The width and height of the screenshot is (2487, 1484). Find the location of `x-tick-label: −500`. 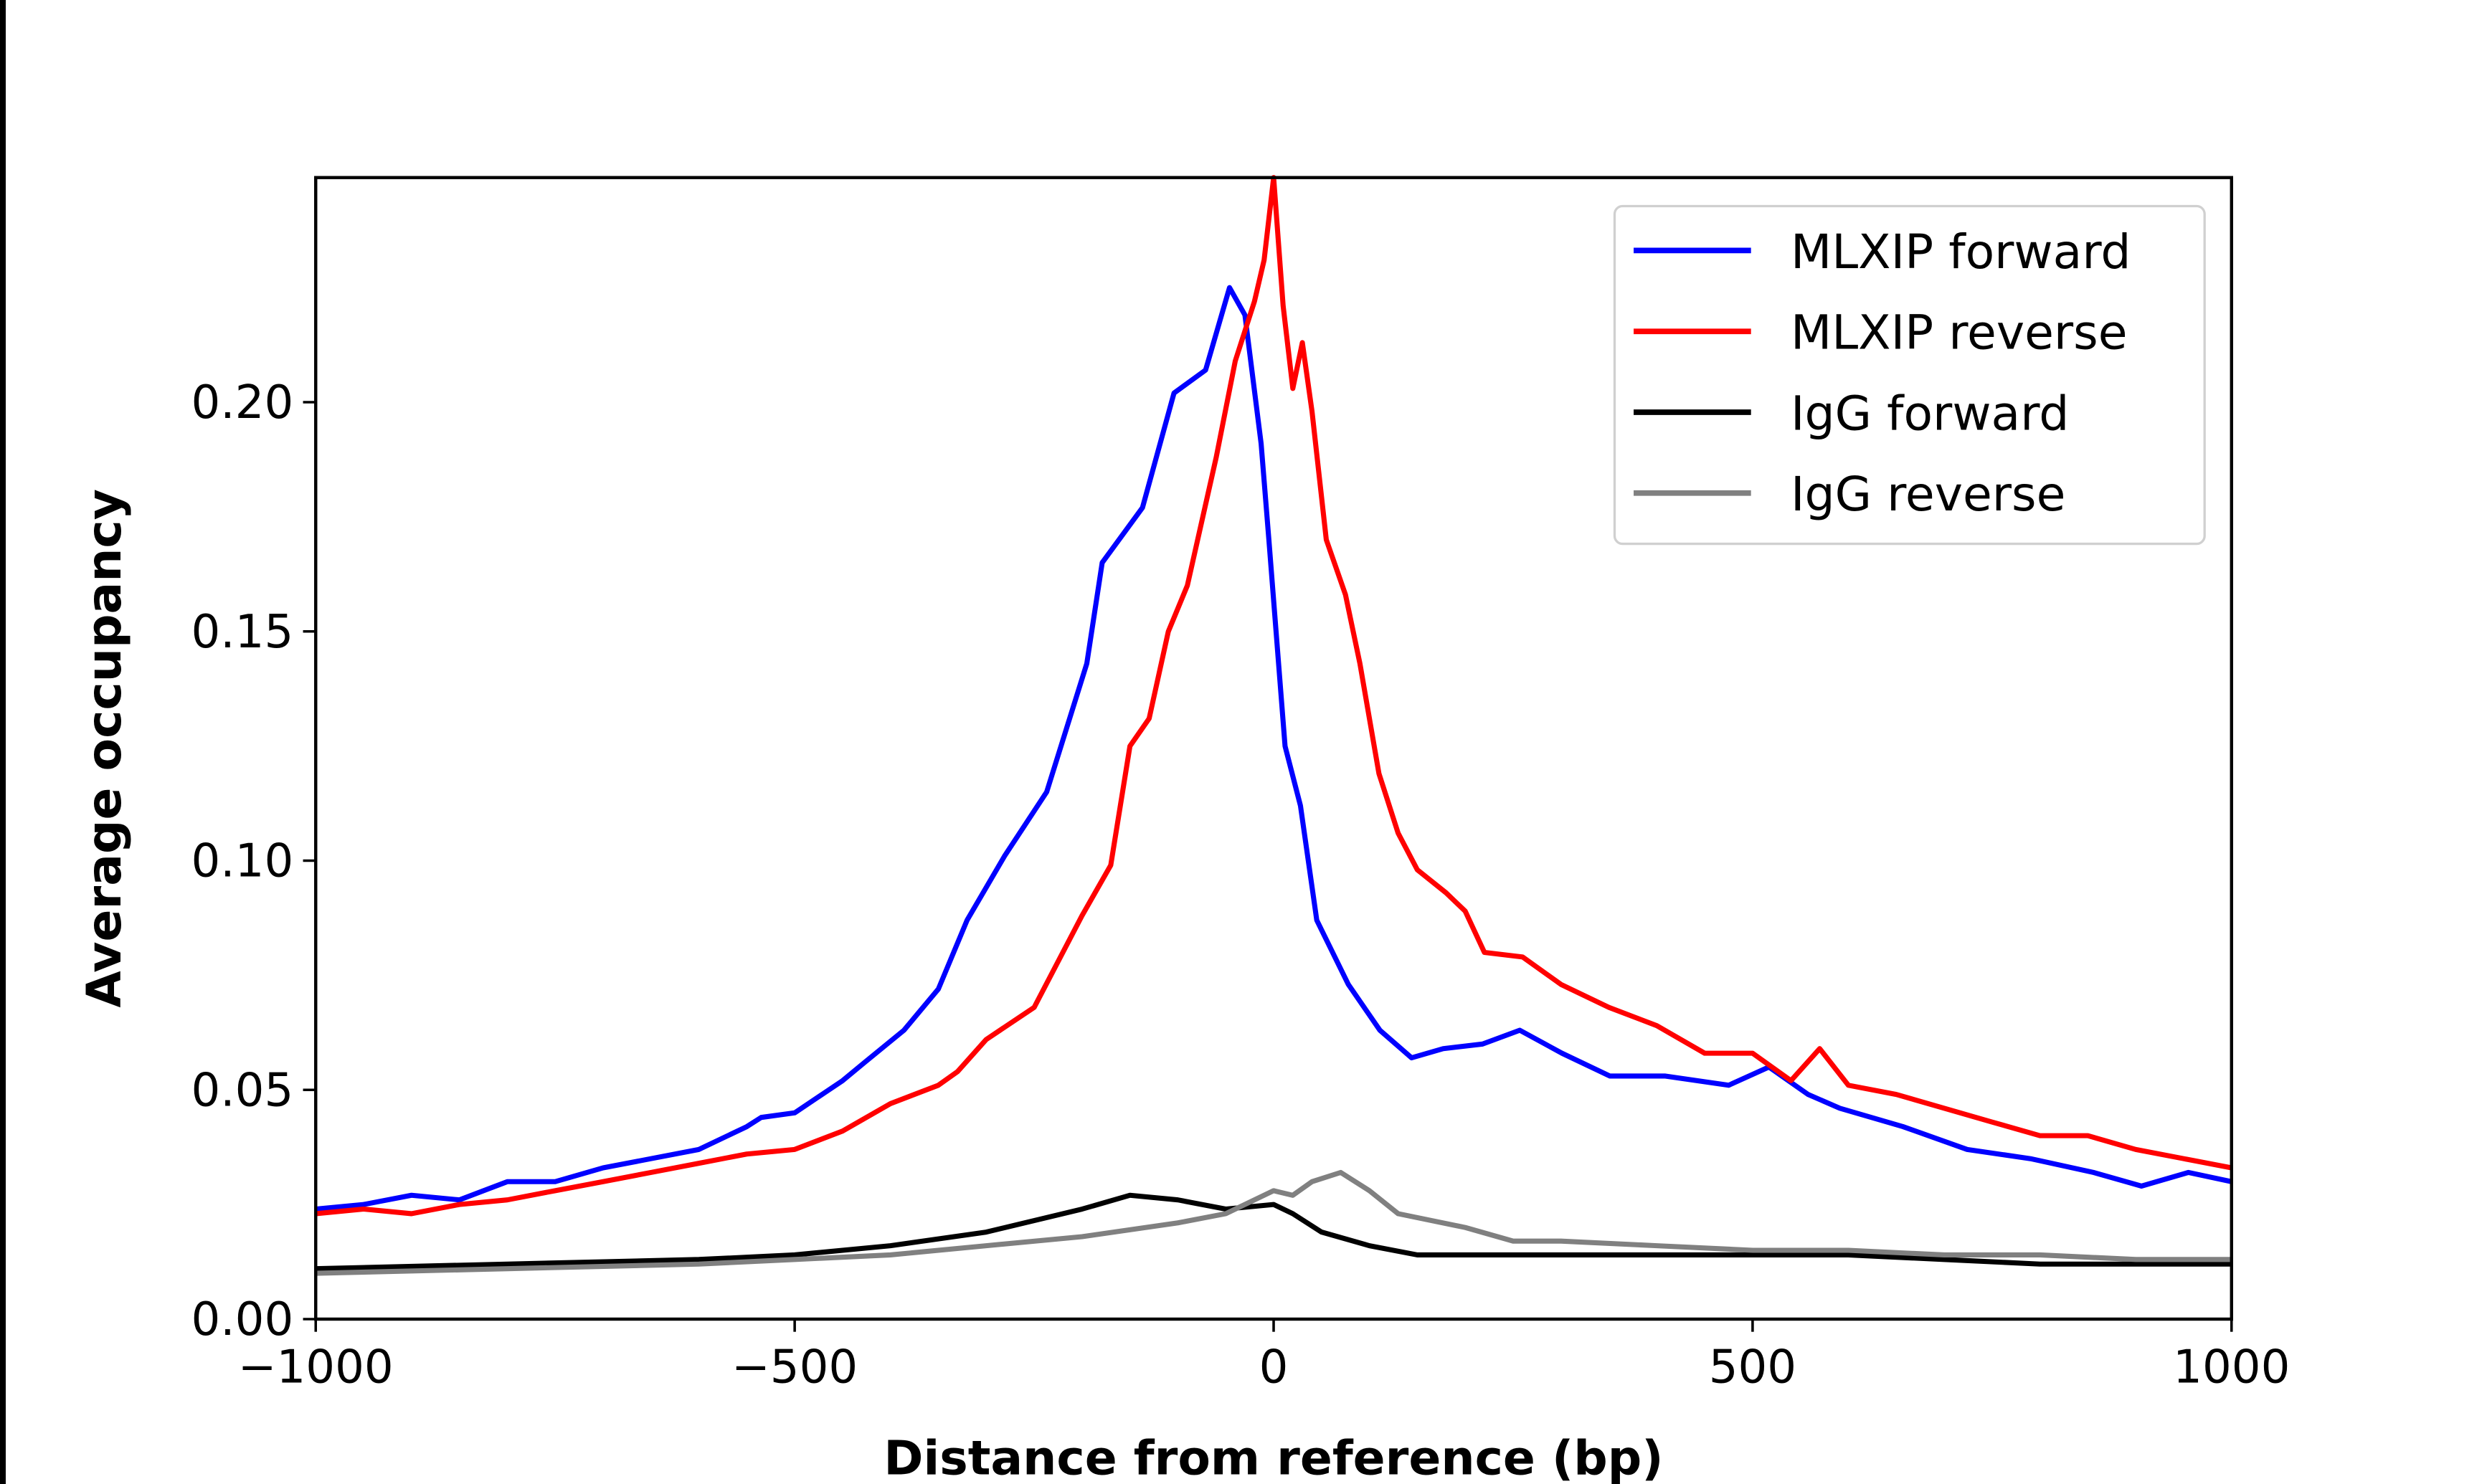

x-tick-label: −500 is located at coordinates (795, 1367).